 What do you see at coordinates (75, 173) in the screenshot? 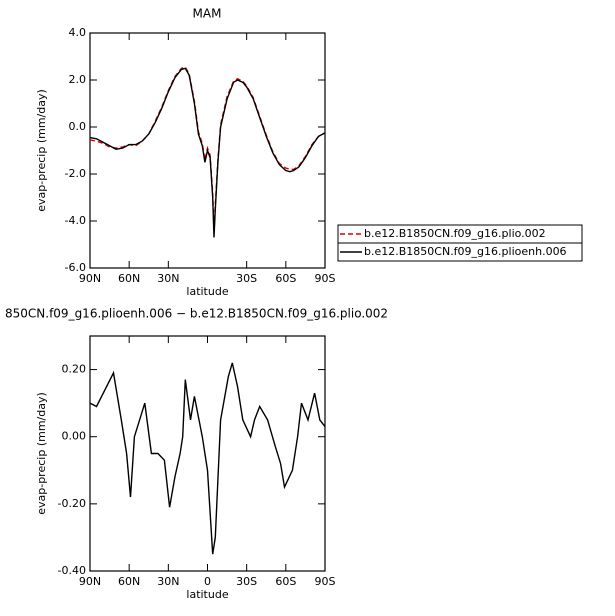
I see `y-tick-label: -2.0` at bounding box center [75, 173].